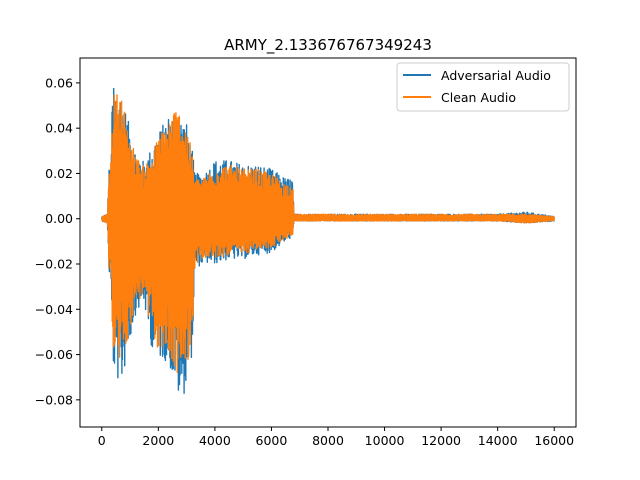  I want to click on x-tick-label: 16000, so click(554, 440).